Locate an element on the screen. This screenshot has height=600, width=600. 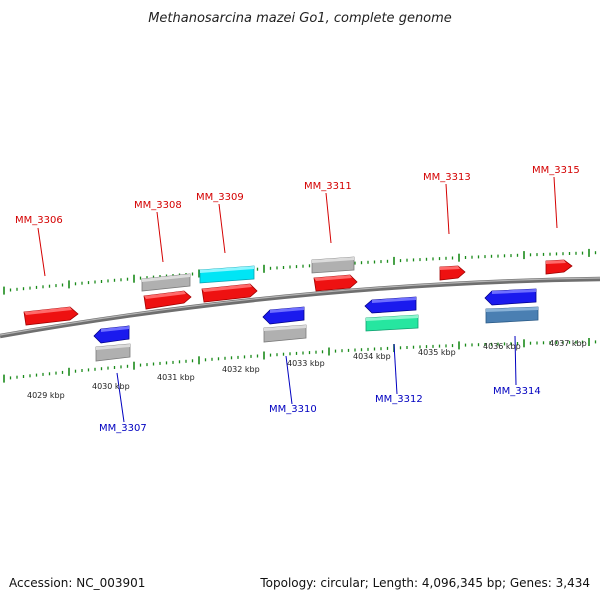
gene-label-mm-3311: MM_3311 is located at coordinates (328, 186).